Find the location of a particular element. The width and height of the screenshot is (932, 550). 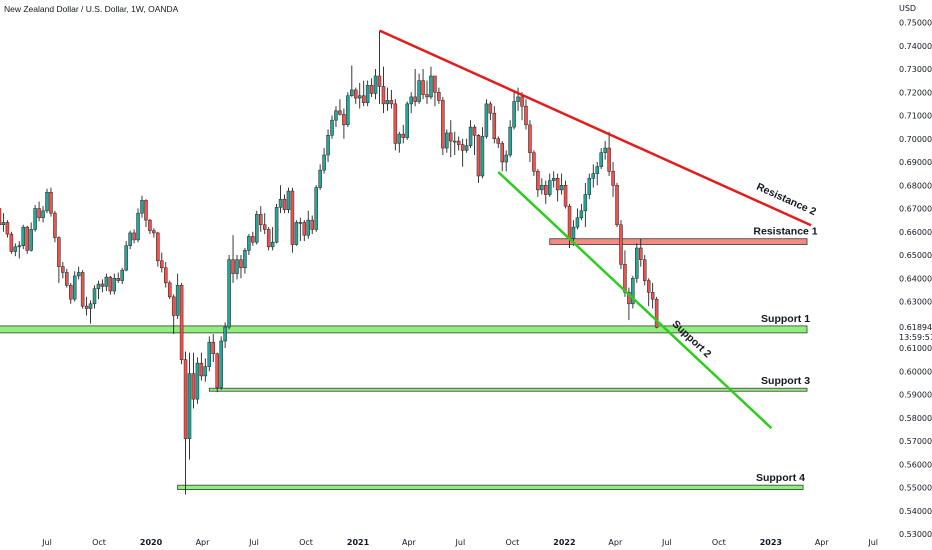

y-tick-label: 0.53000 is located at coordinates (915, 534).